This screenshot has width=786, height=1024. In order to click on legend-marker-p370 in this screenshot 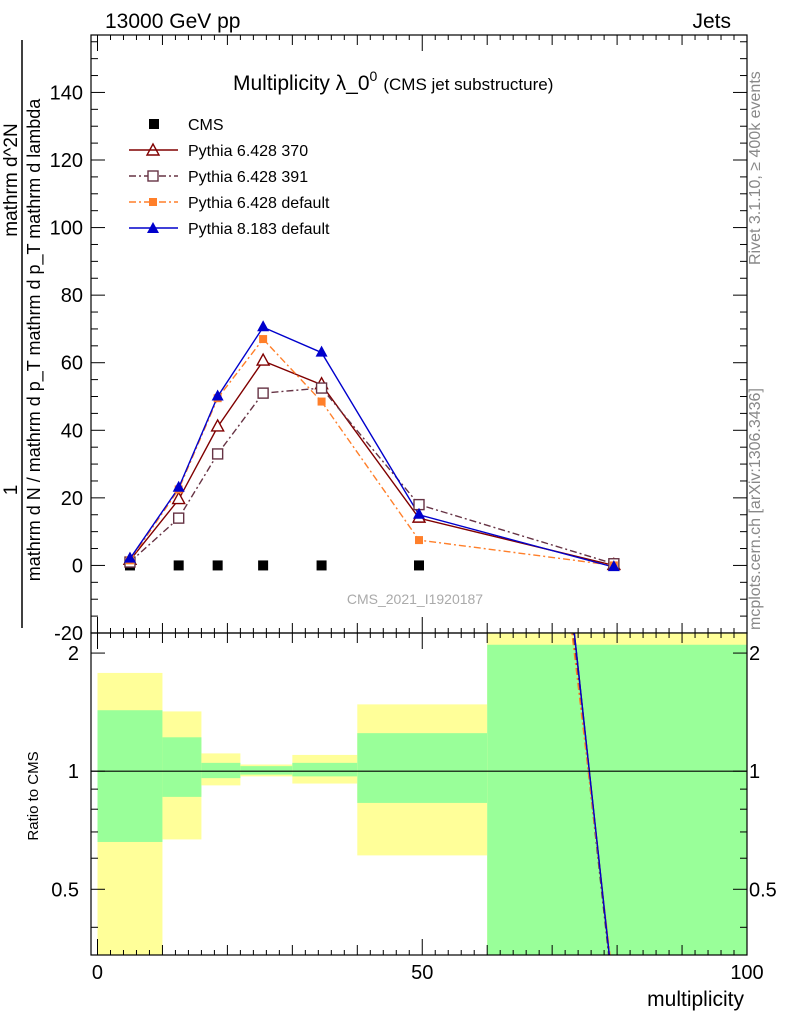, I will do `click(153, 149)`.